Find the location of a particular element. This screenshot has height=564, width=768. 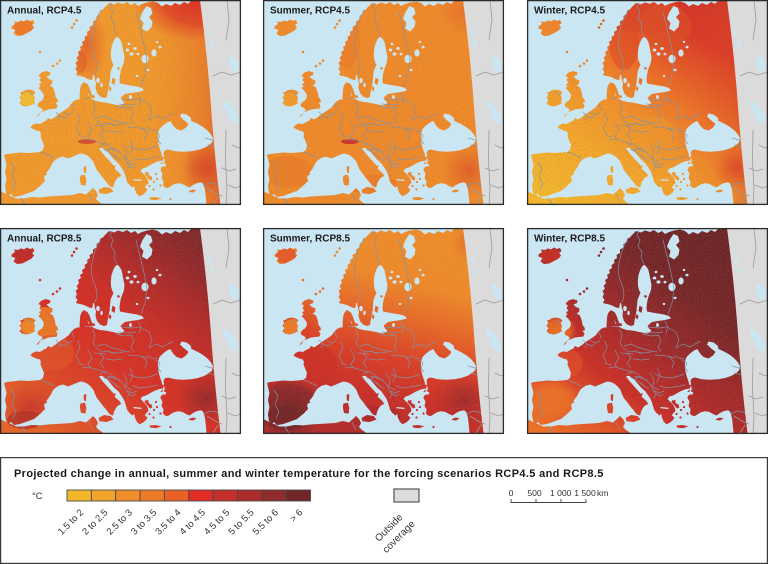

svg-text: °C is located at coordinates (37, 496).